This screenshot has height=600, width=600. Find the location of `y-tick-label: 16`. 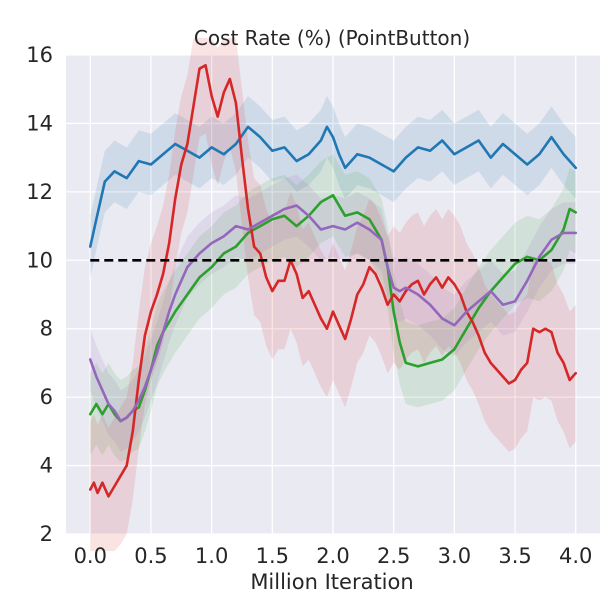

y-tick-label: 16 is located at coordinates (39, 55).